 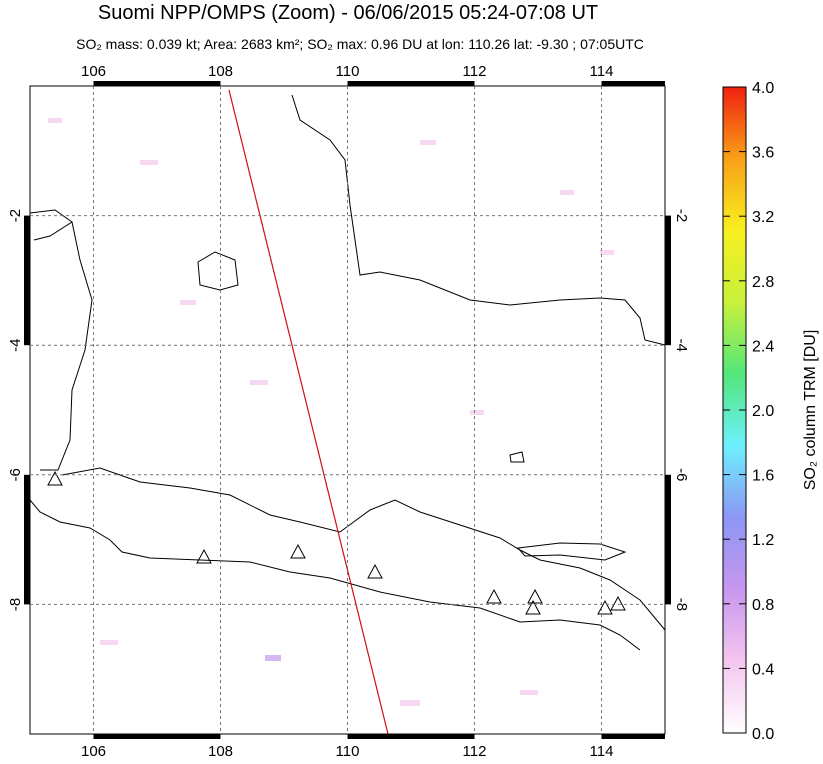 I want to click on colorbar-tick-label: 2.0, so click(x=763, y=411).